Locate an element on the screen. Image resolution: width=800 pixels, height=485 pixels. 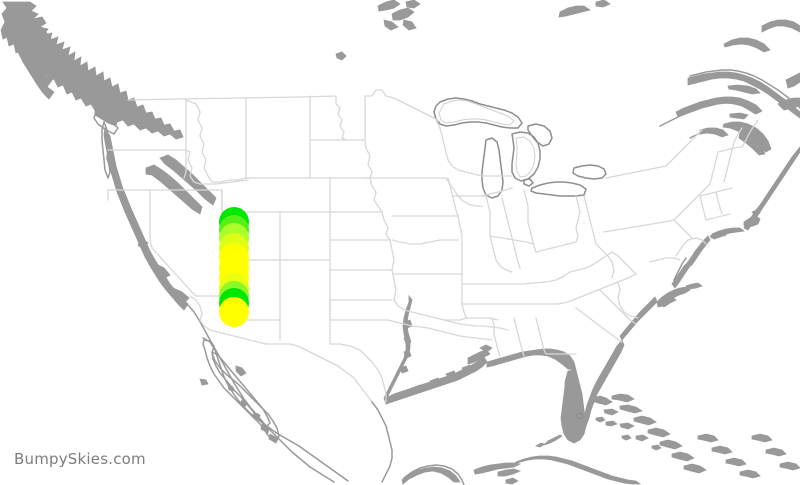
watermark-bumpyskies: BumpySkies.com is located at coordinates (80, 459).